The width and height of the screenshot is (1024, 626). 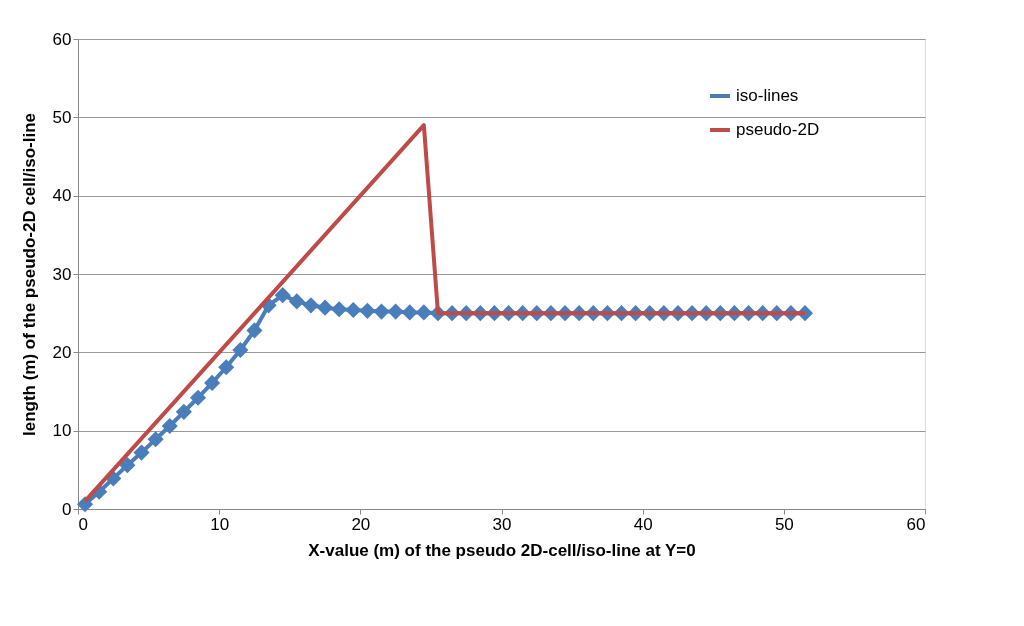 I want to click on y-tick-label: 10, so click(x=62, y=431).